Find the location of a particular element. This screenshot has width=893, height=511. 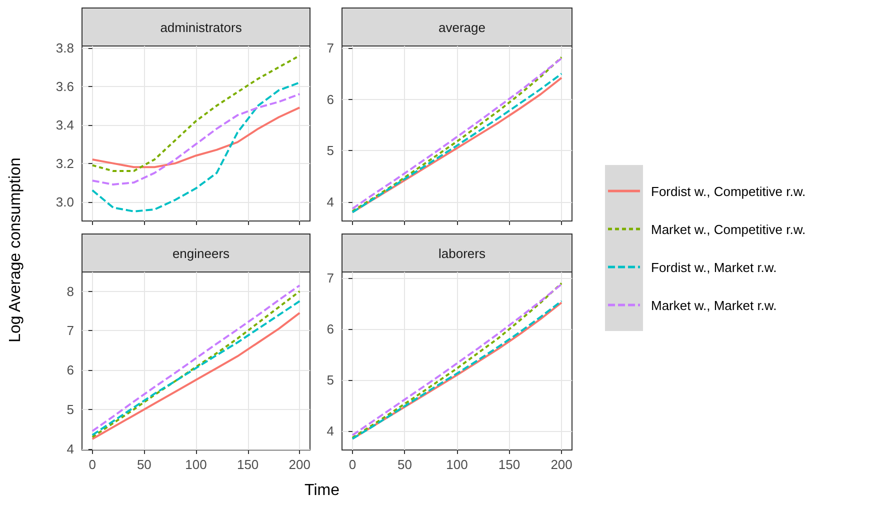

legend-label: Market w., Market r.w. is located at coordinates (714, 305).